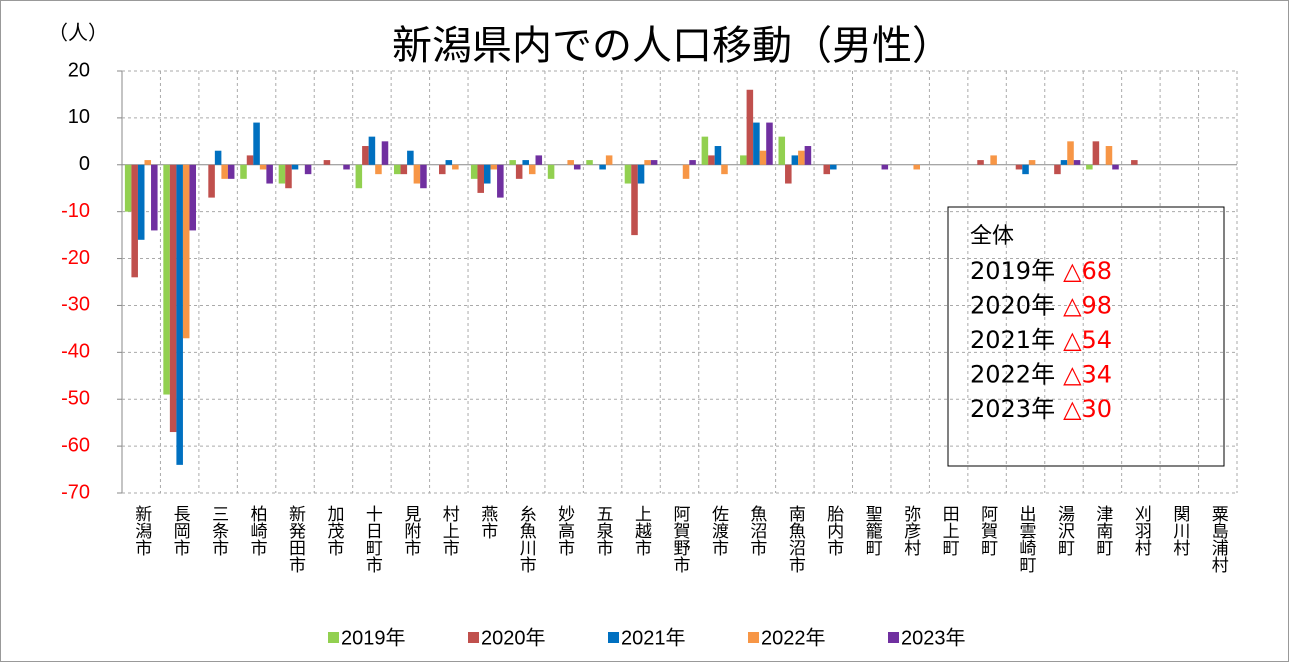 This screenshot has height=662, width=1289. What do you see at coordinates (1141, 530) in the screenshot?
I see `x-tick-label: 刈羽村` at bounding box center [1141, 530].